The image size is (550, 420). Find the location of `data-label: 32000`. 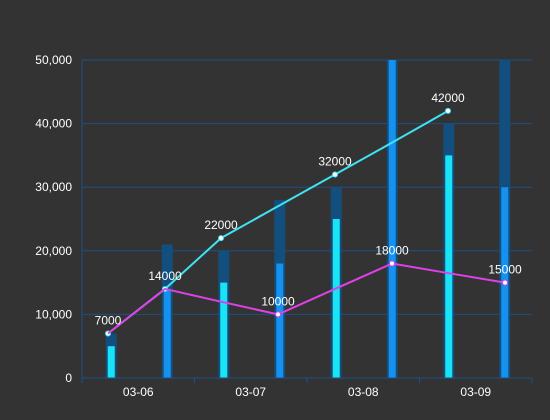

data-label: 32000 is located at coordinates (335, 161).